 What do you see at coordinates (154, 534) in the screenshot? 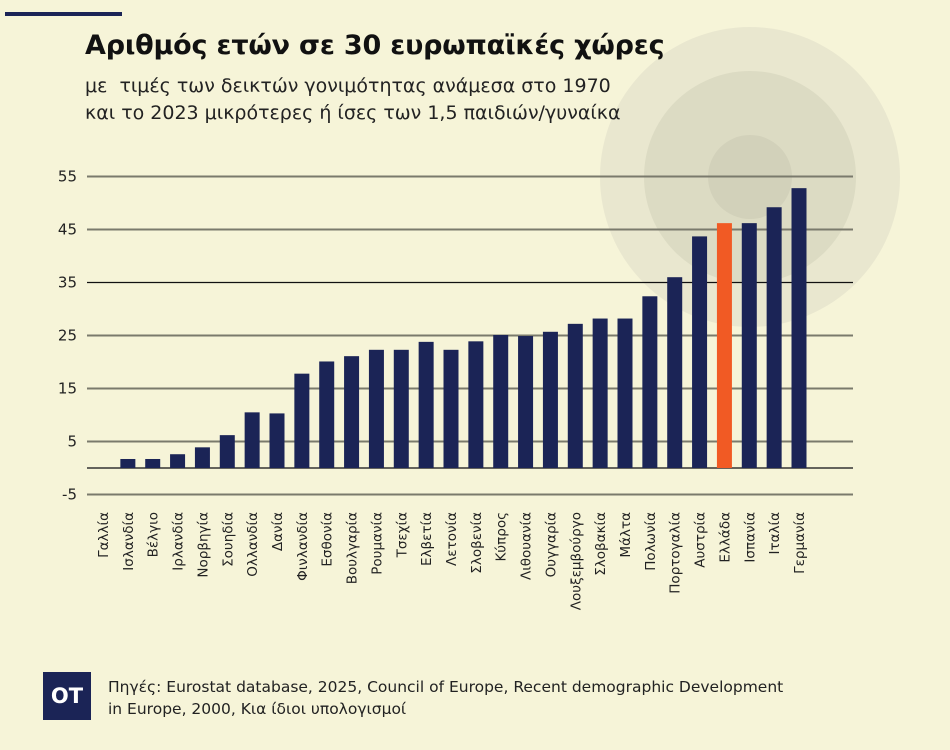
I see `x-tick-label: Βέλγιο` at bounding box center [154, 534].